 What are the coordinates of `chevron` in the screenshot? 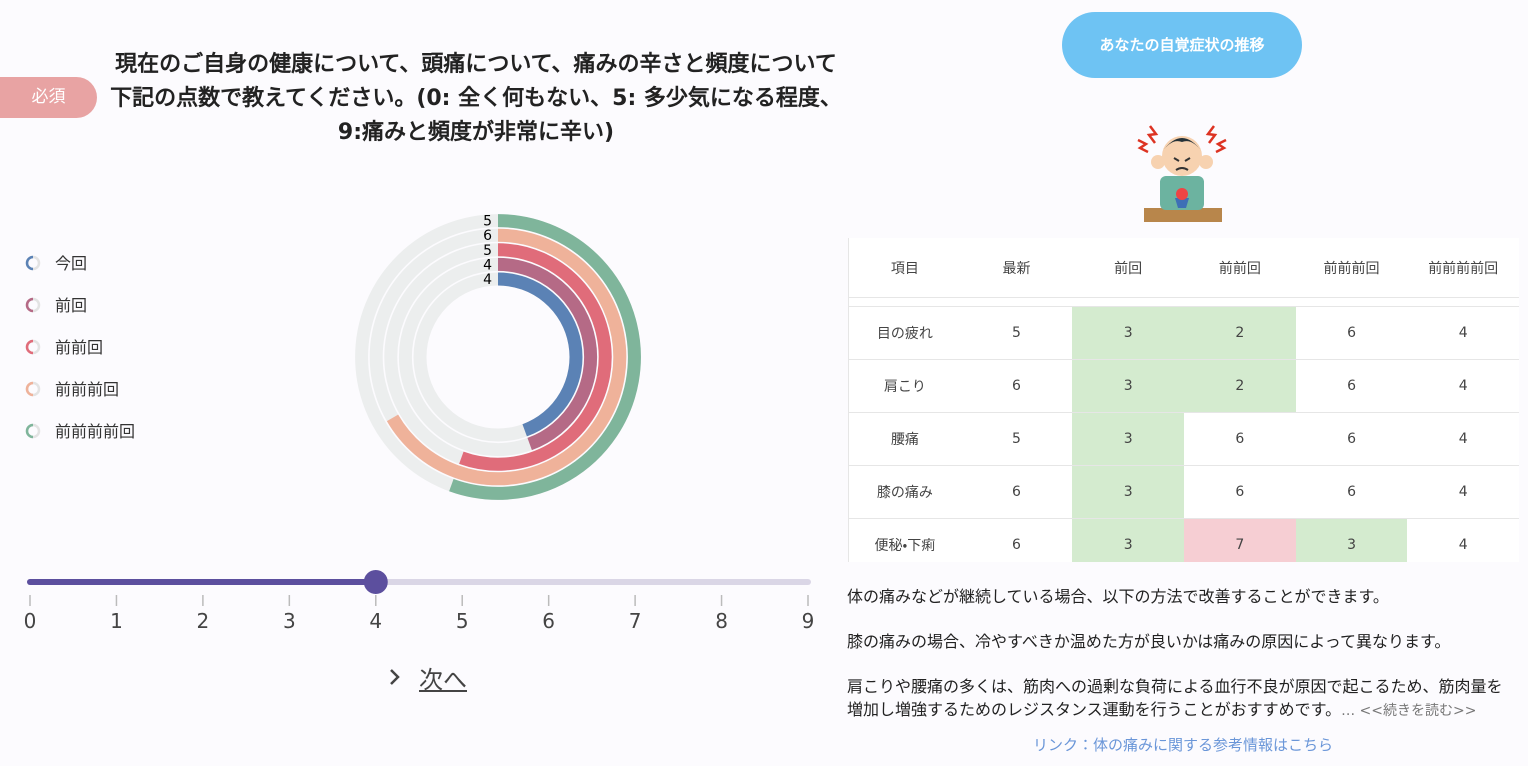 It's located at (395, 677).